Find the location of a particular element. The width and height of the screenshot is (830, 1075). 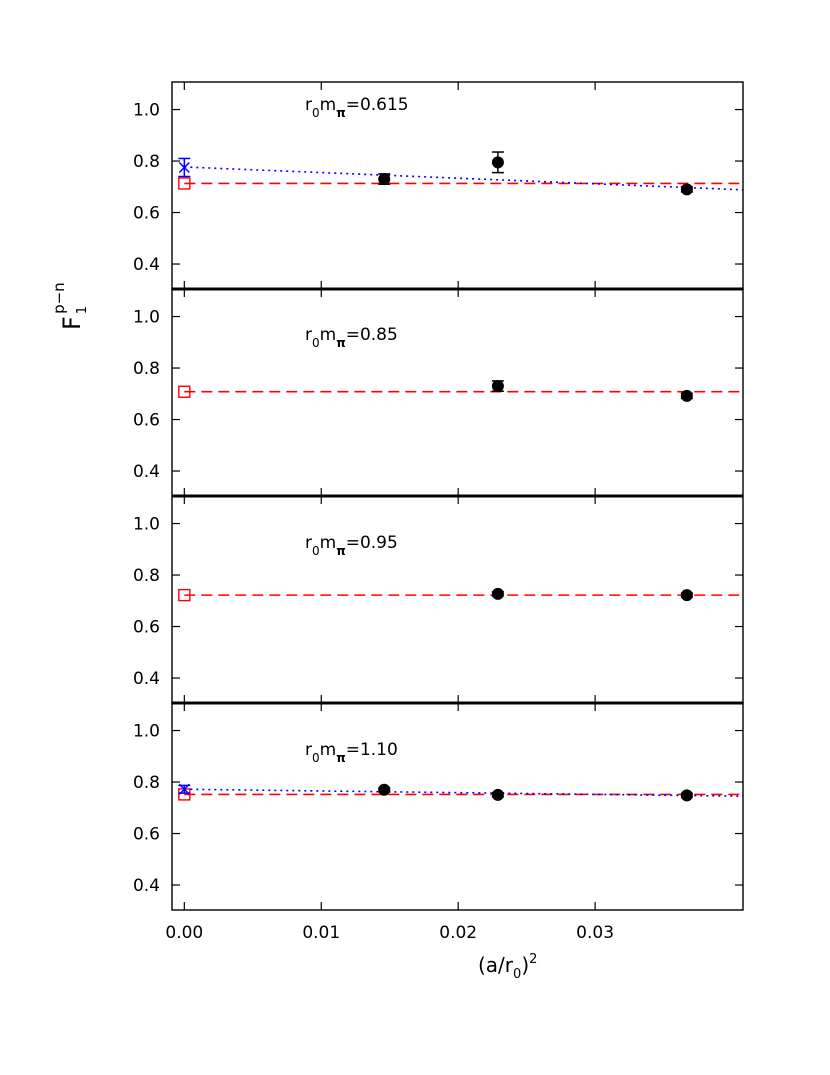

panel-annotation: r0mπ=1.10 is located at coordinates (351, 752).